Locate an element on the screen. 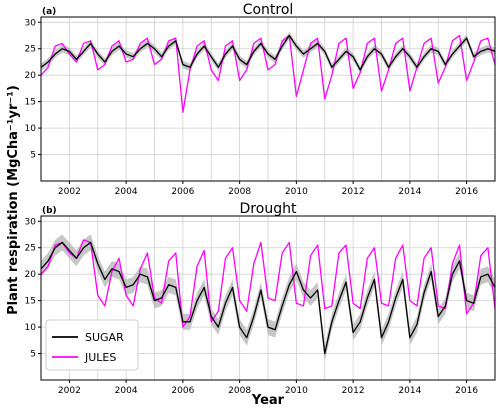 This screenshot has width=500, height=410. panel-letter: (b) is located at coordinates (49, 211).